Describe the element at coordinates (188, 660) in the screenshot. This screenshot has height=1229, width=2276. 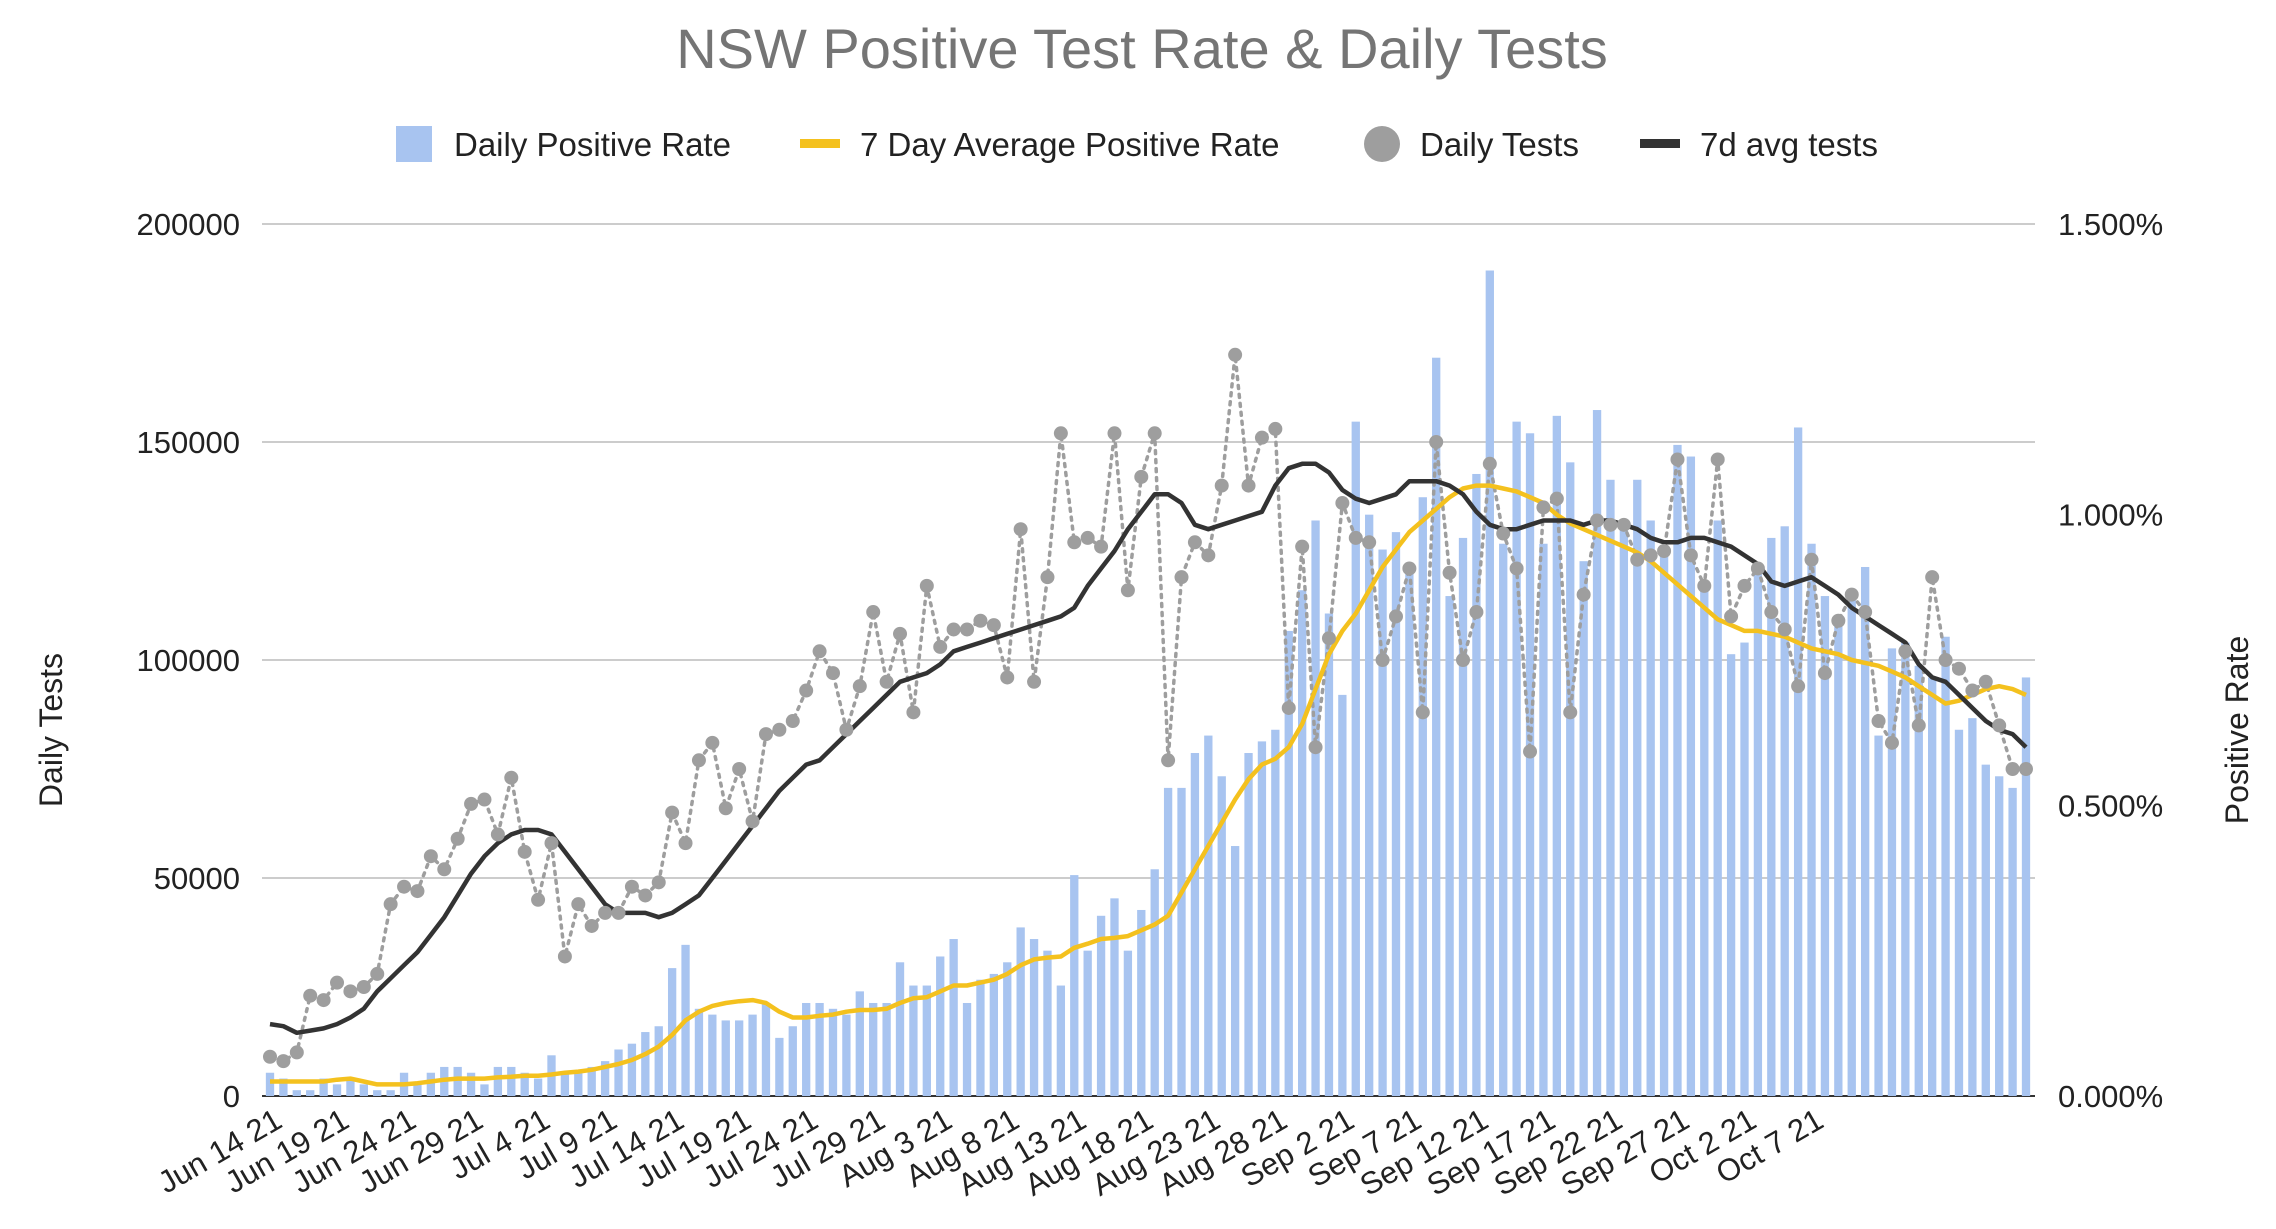
I see `left-tick-label: 100000` at that location.